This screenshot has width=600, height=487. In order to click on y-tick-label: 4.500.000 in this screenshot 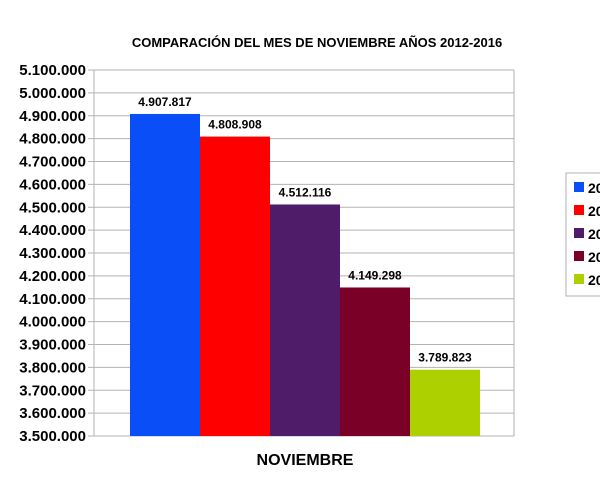, I will do `click(52, 207)`.